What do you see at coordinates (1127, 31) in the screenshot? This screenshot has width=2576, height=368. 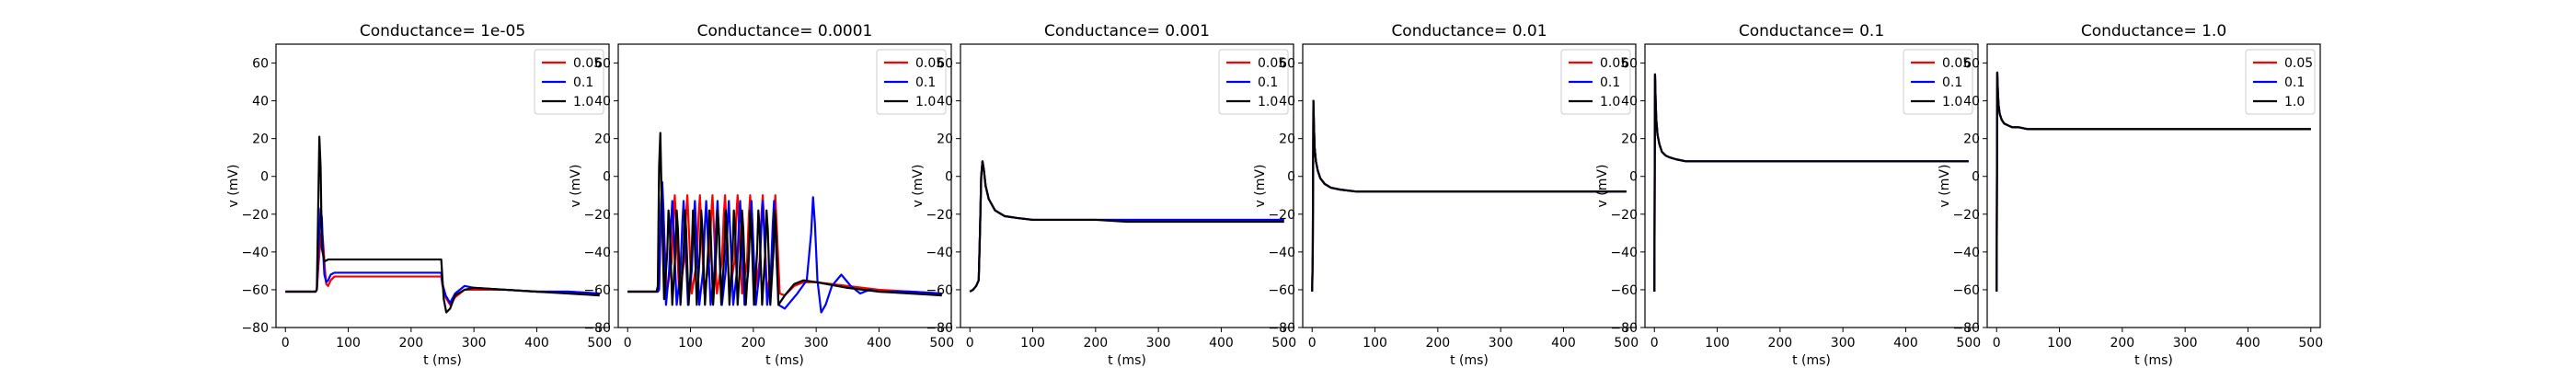 I see `chart-title: Conductance= 0.001` at bounding box center [1127, 31].